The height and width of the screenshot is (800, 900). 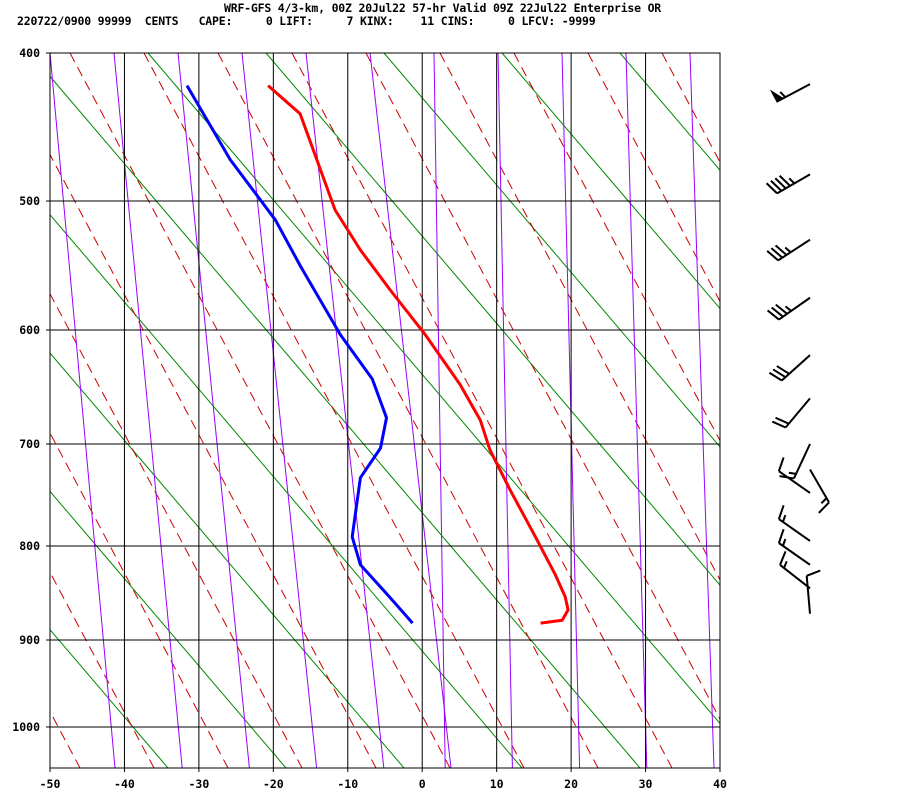 I want to click on x-tick-label: -20, so click(x=273, y=784).